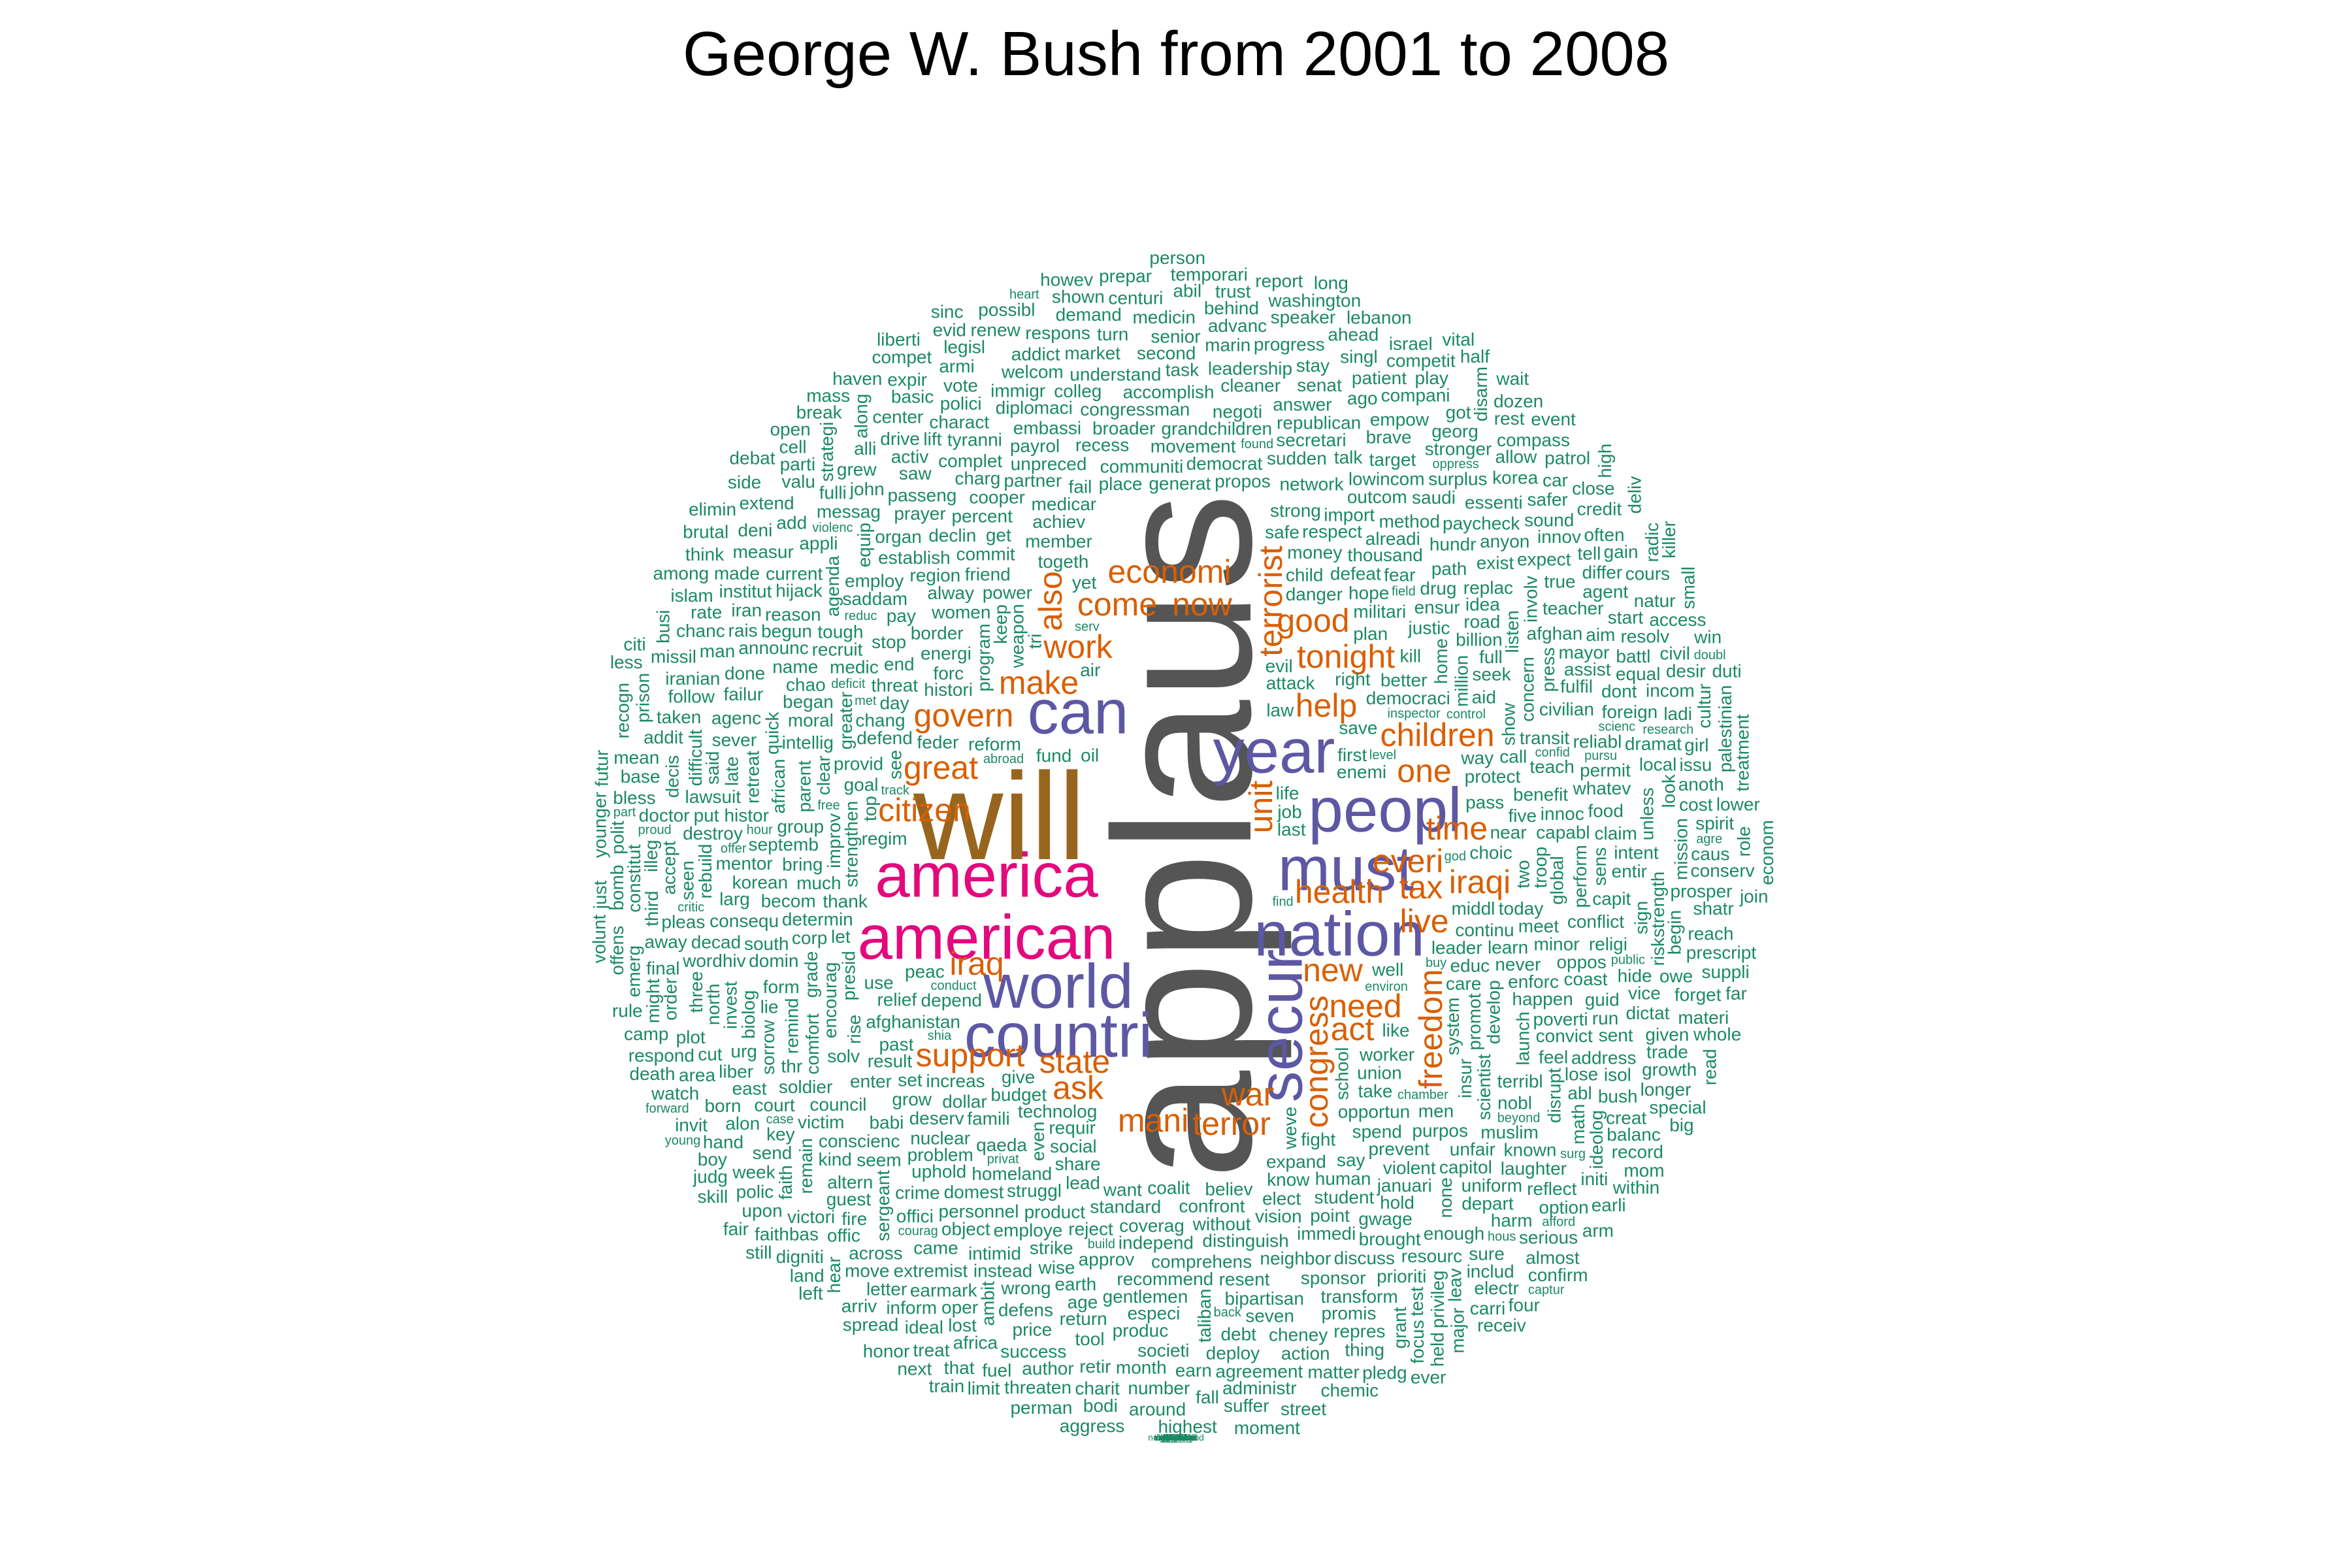 Image resolution: width=2352 pixels, height=1568 pixels. Describe the element at coordinates (1054, 755) in the screenshot. I see `word-fund: fund` at that location.